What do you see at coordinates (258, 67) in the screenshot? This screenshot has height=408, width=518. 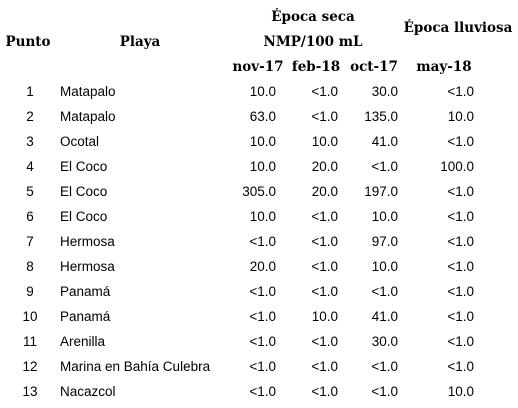 I see `header-date-nov-17: nov-17` at bounding box center [258, 67].